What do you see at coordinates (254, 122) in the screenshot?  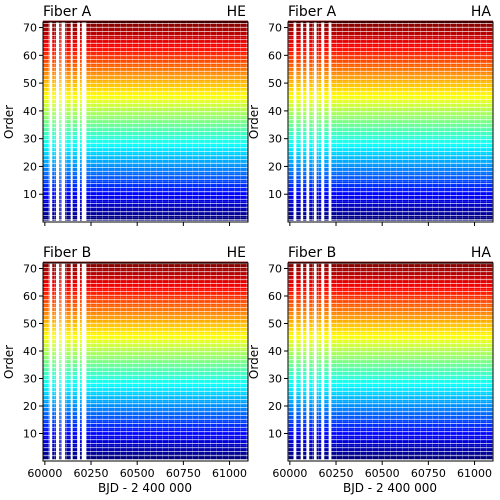 I see `y-axis-label-top-right: Order` at bounding box center [254, 122].